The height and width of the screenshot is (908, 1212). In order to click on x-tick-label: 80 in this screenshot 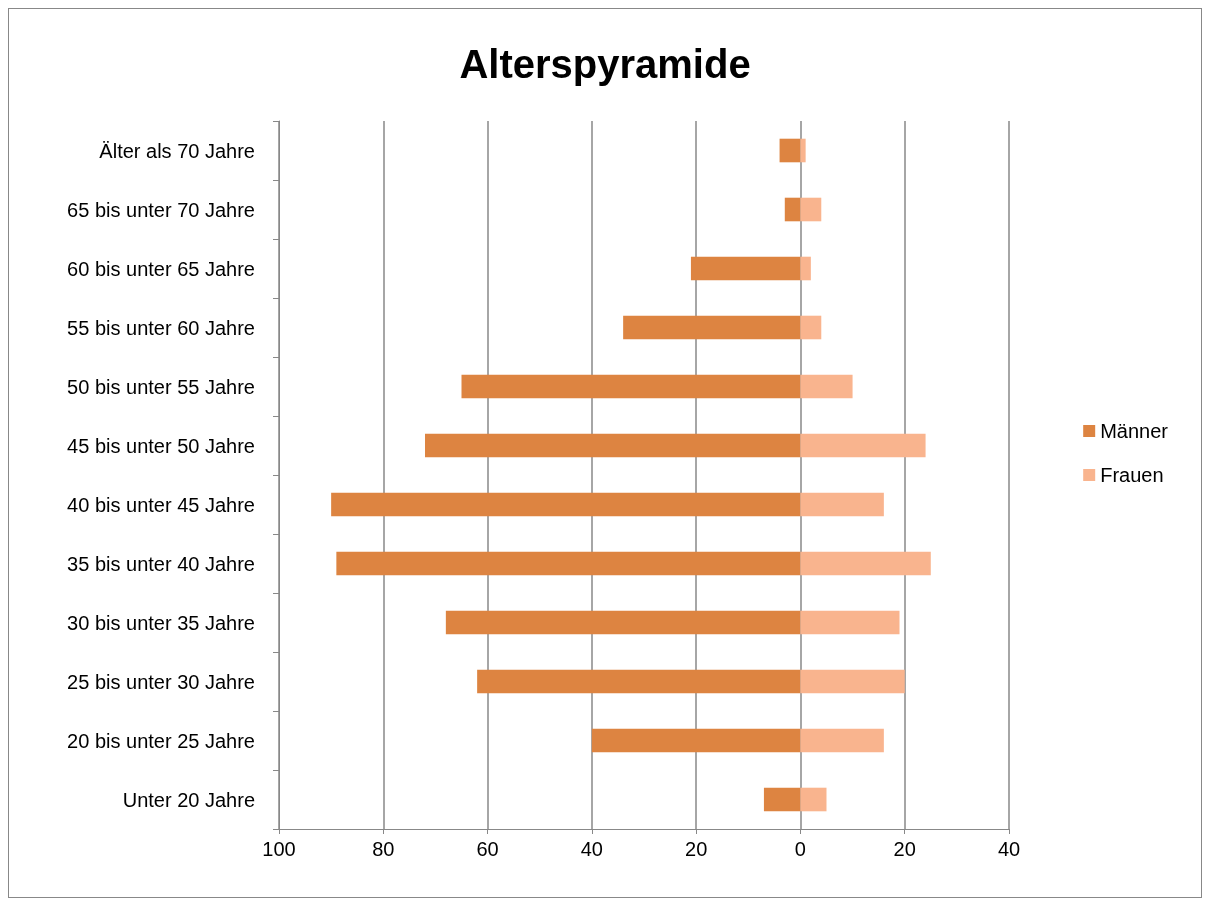, I will do `click(383, 849)`.